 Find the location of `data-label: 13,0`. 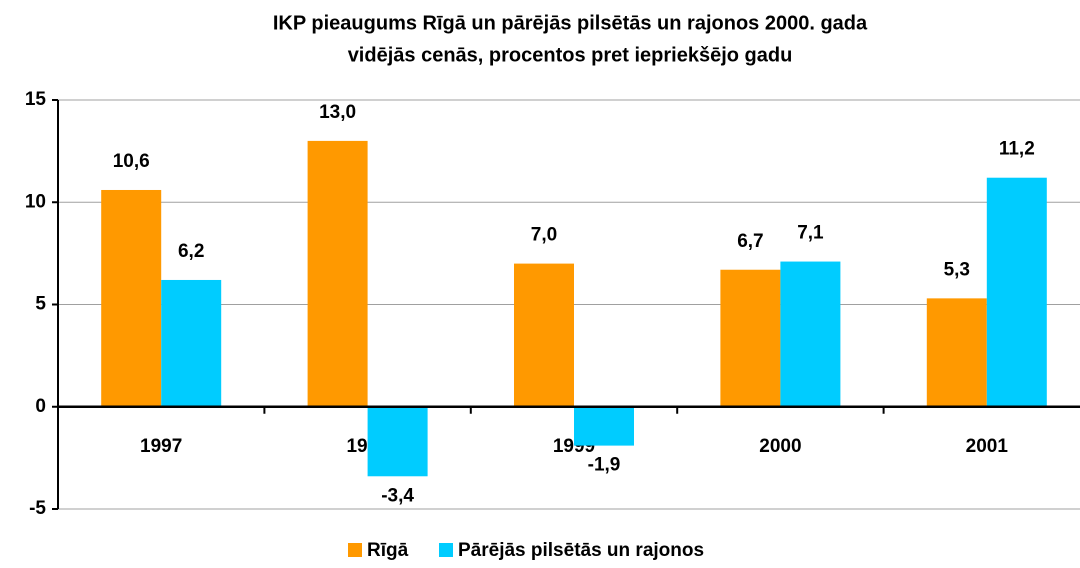

data-label: 13,0 is located at coordinates (337, 112).